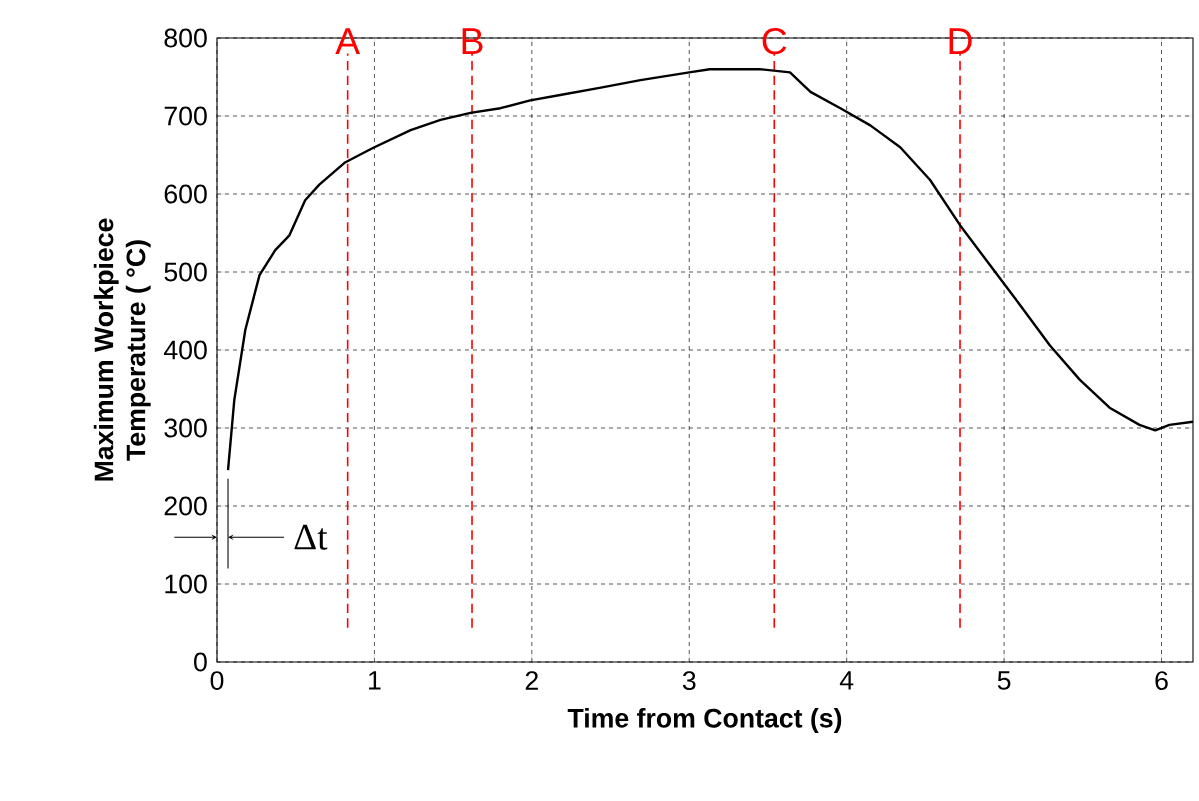  Describe the element at coordinates (1161, 681) in the screenshot. I see `x-tick-label: 6` at that location.